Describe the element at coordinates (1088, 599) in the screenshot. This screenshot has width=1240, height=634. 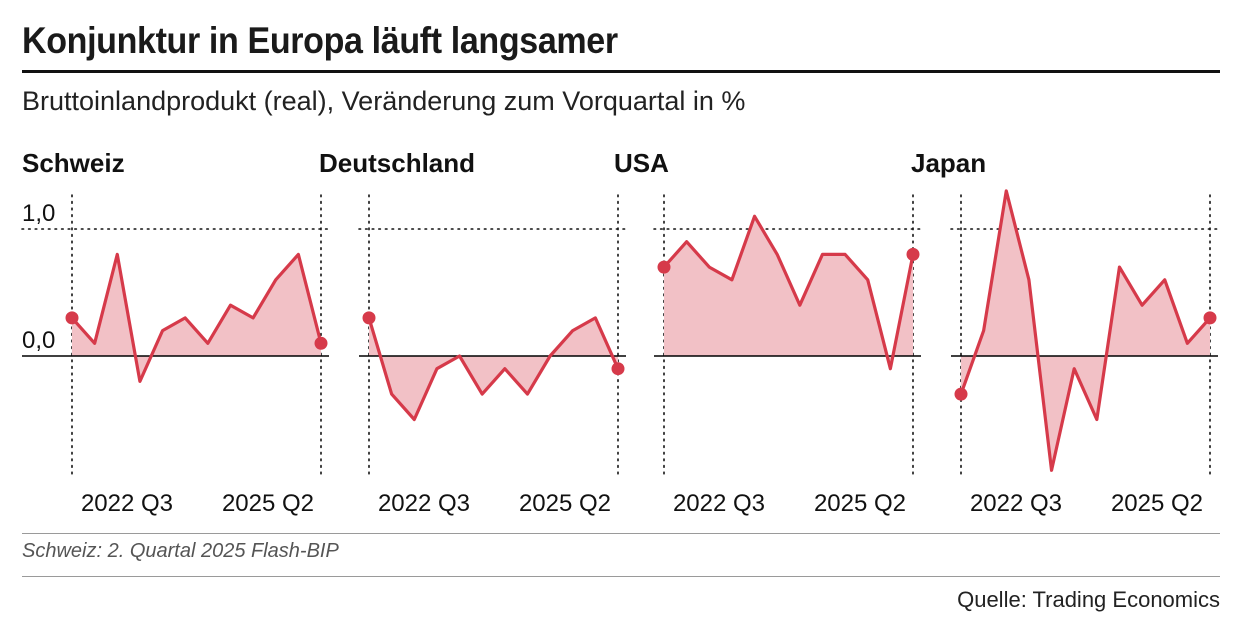
I see `source-note: Quelle: Trading Economics` at that location.